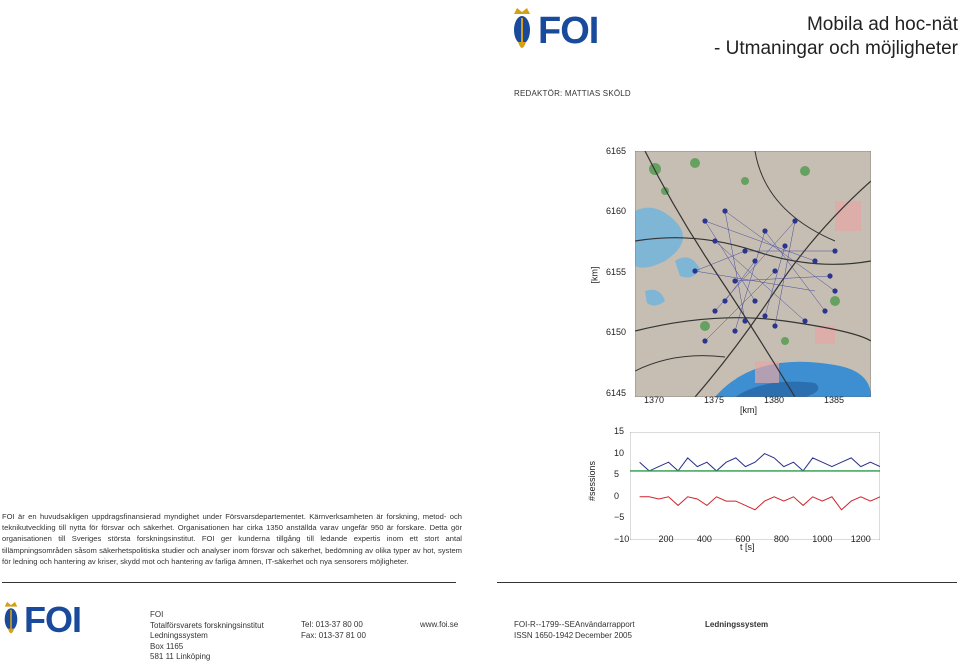  I want to click on chart-plot-area, so click(755, 486).